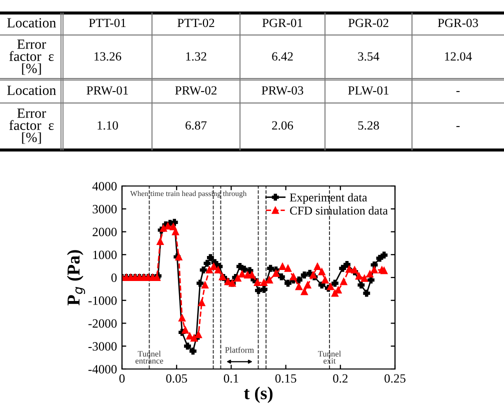 The height and width of the screenshot is (405, 504). I want to click on x-axis-title: t (s), so click(258, 394).